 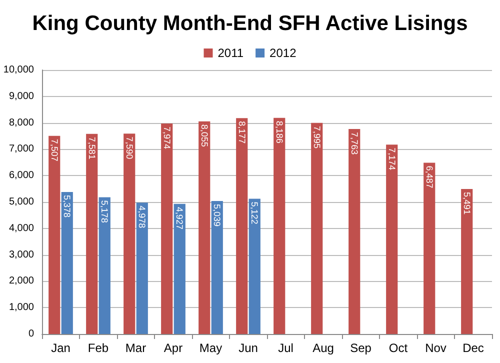 I want to click on x-tick-label: Sep, so click(x=361, y=348).